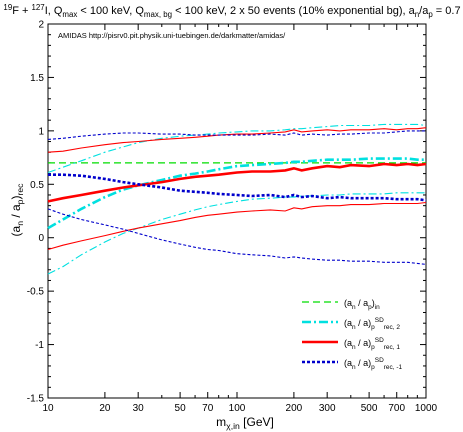 The image size is (463, 432). What do you see at coordinates (37, 185) in the screenshot?
I see `y-tick-label: 0.5` at bounding box center [37, 185].